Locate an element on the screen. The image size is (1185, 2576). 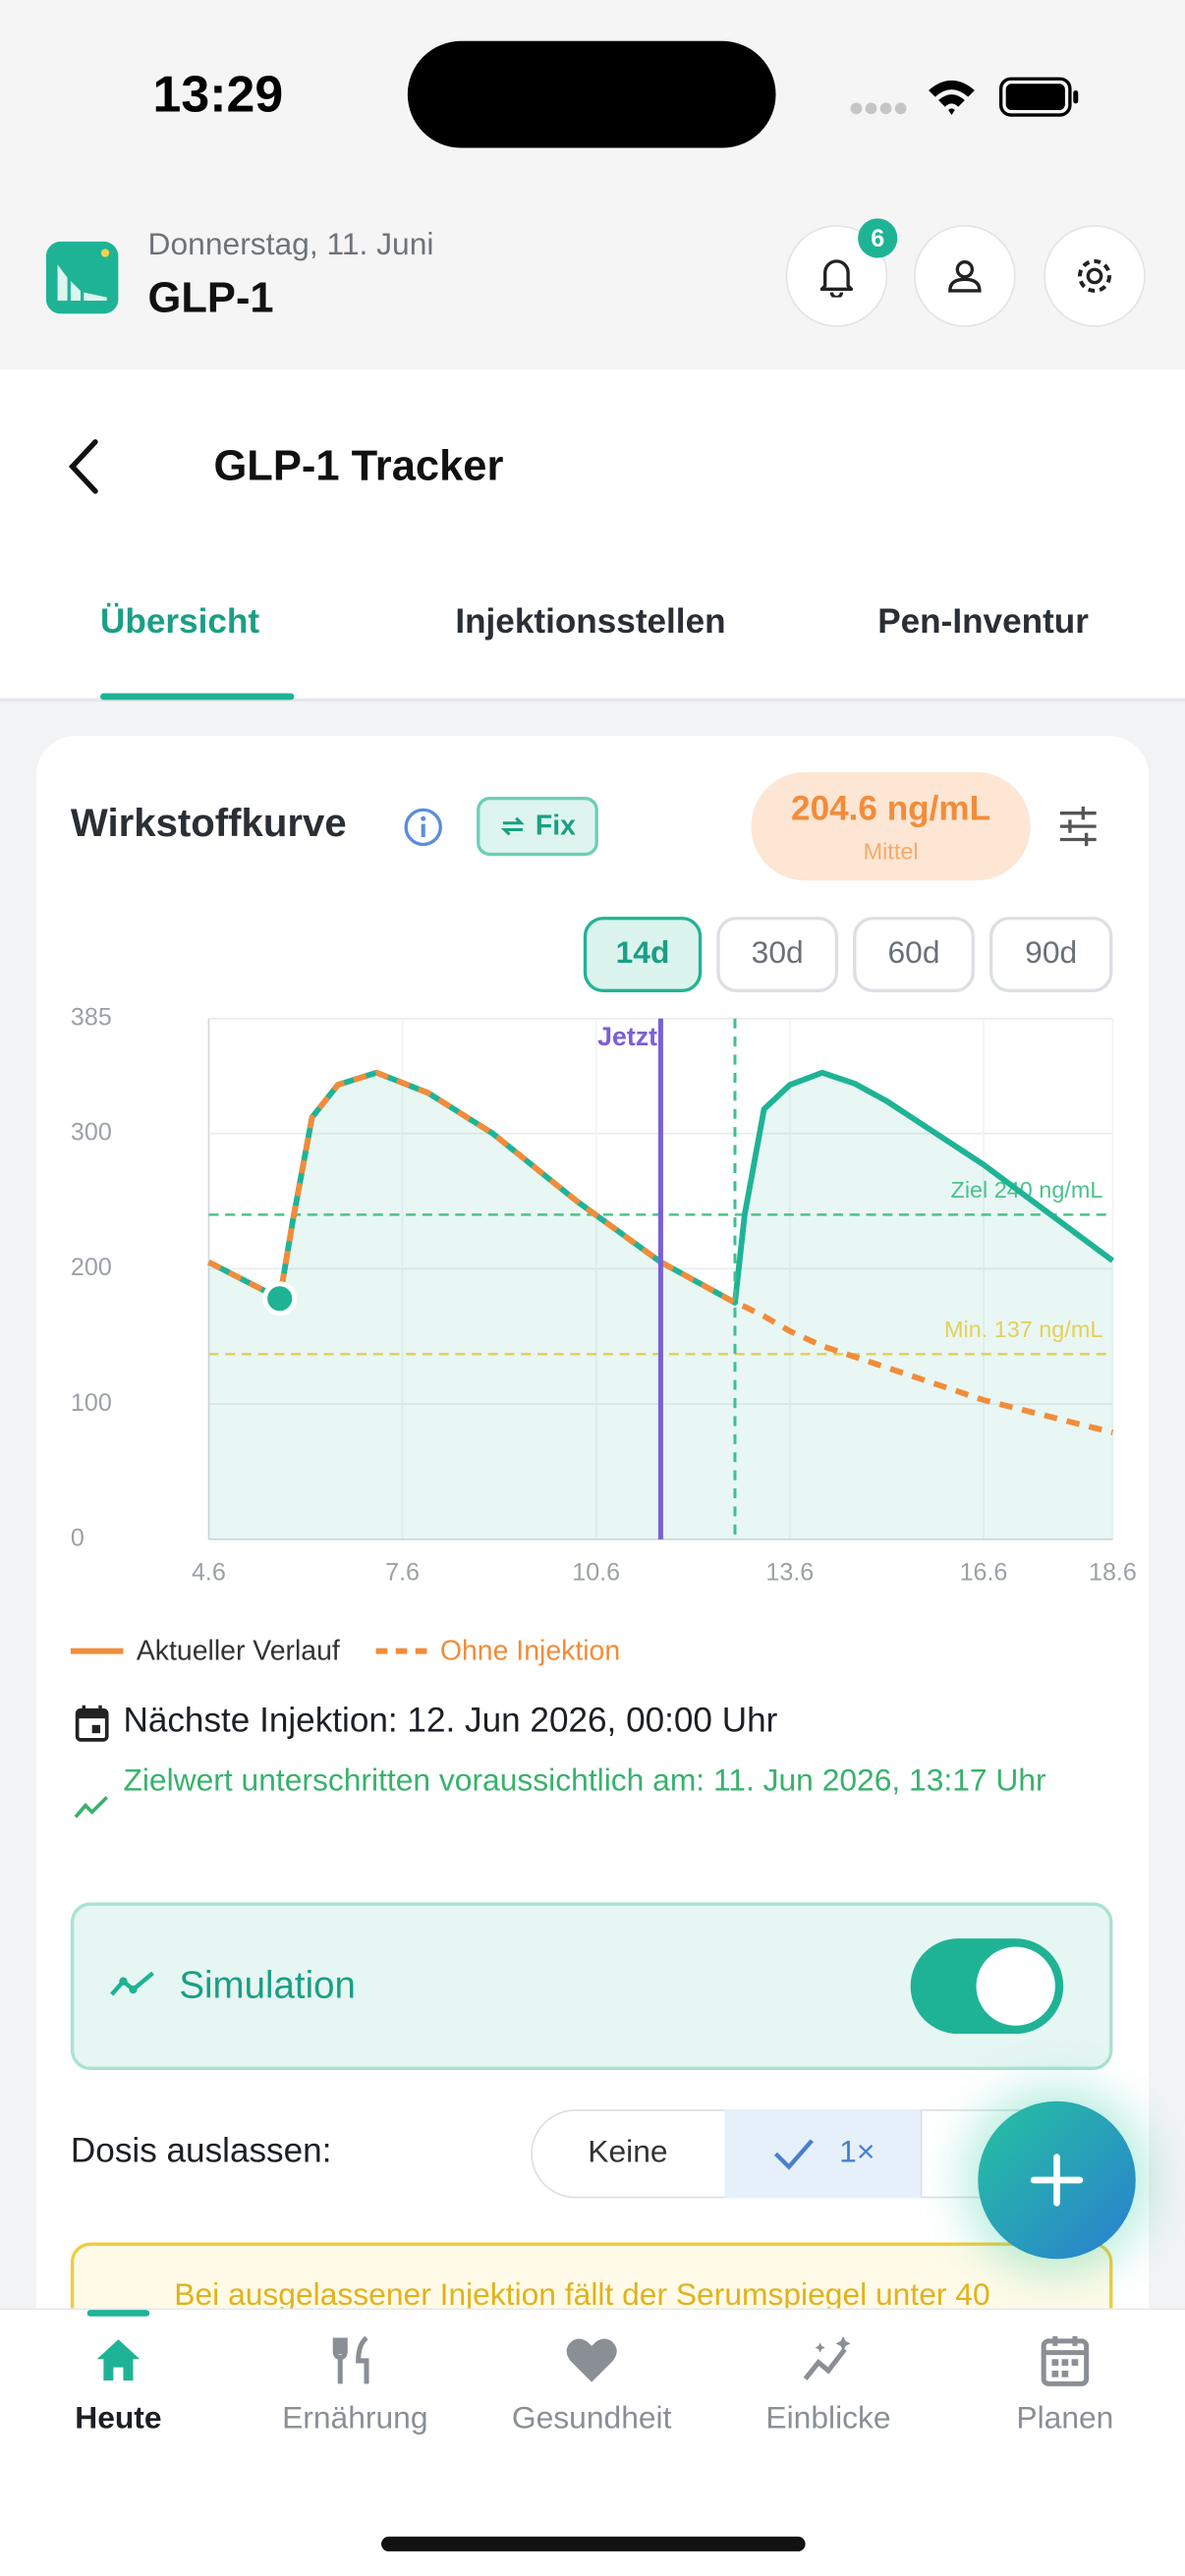
bell-icon is located at coordinates (837, 278).